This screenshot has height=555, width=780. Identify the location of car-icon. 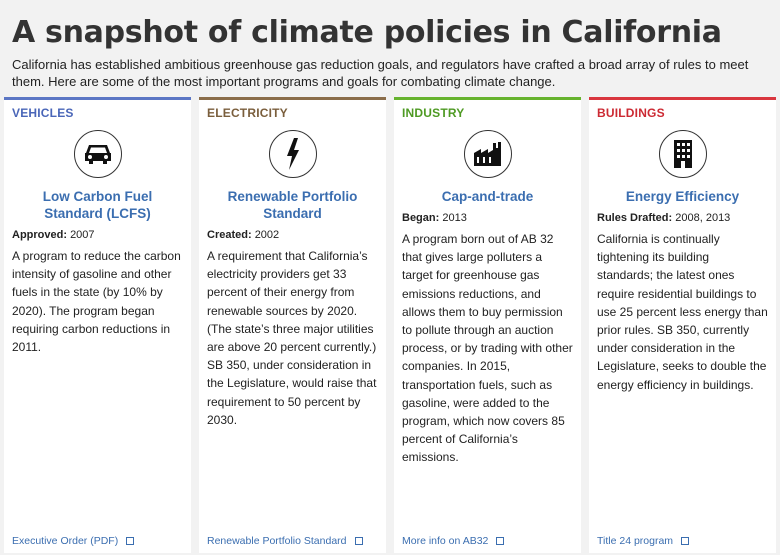
(97, 154).